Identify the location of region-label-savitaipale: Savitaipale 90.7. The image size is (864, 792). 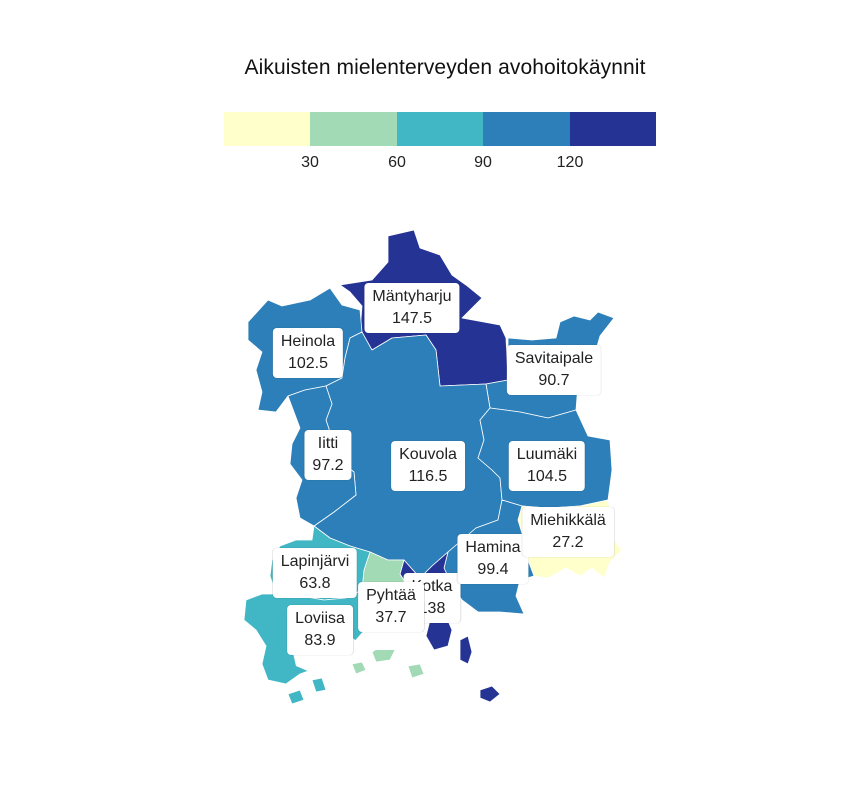
(554, 370).